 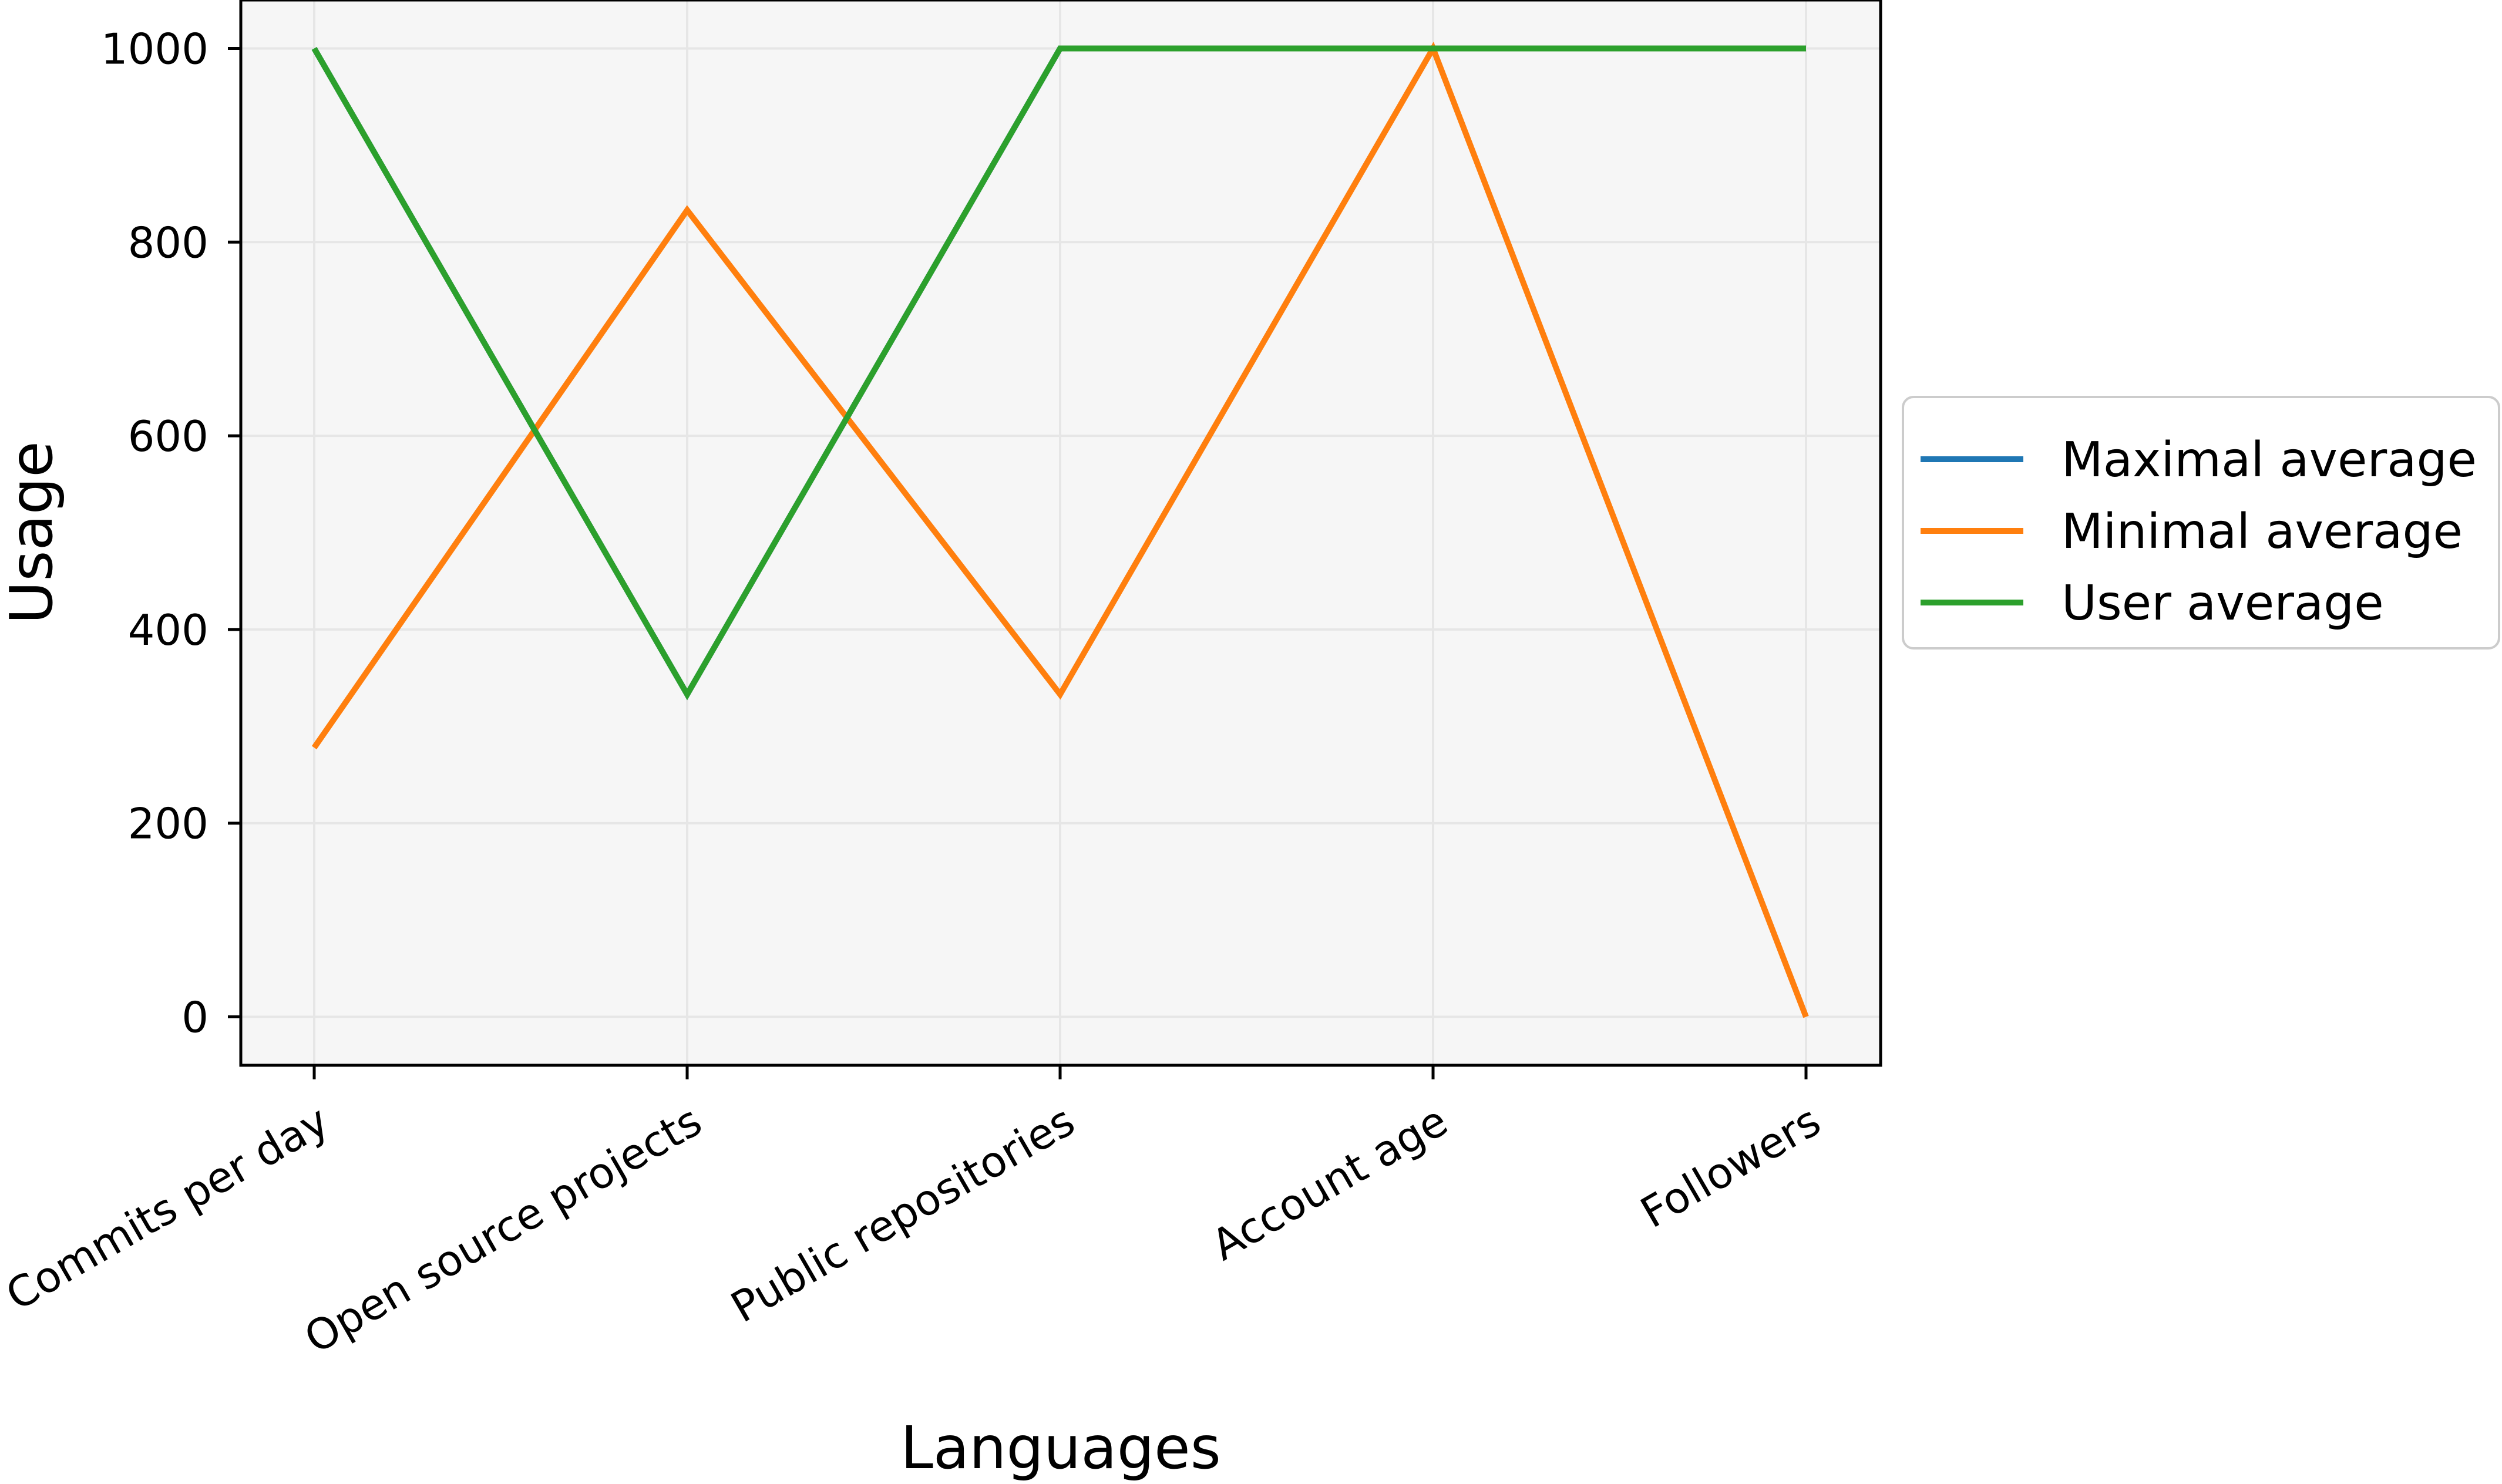 I want to click on y-tick-label: 800, so click(x=168, y=243).